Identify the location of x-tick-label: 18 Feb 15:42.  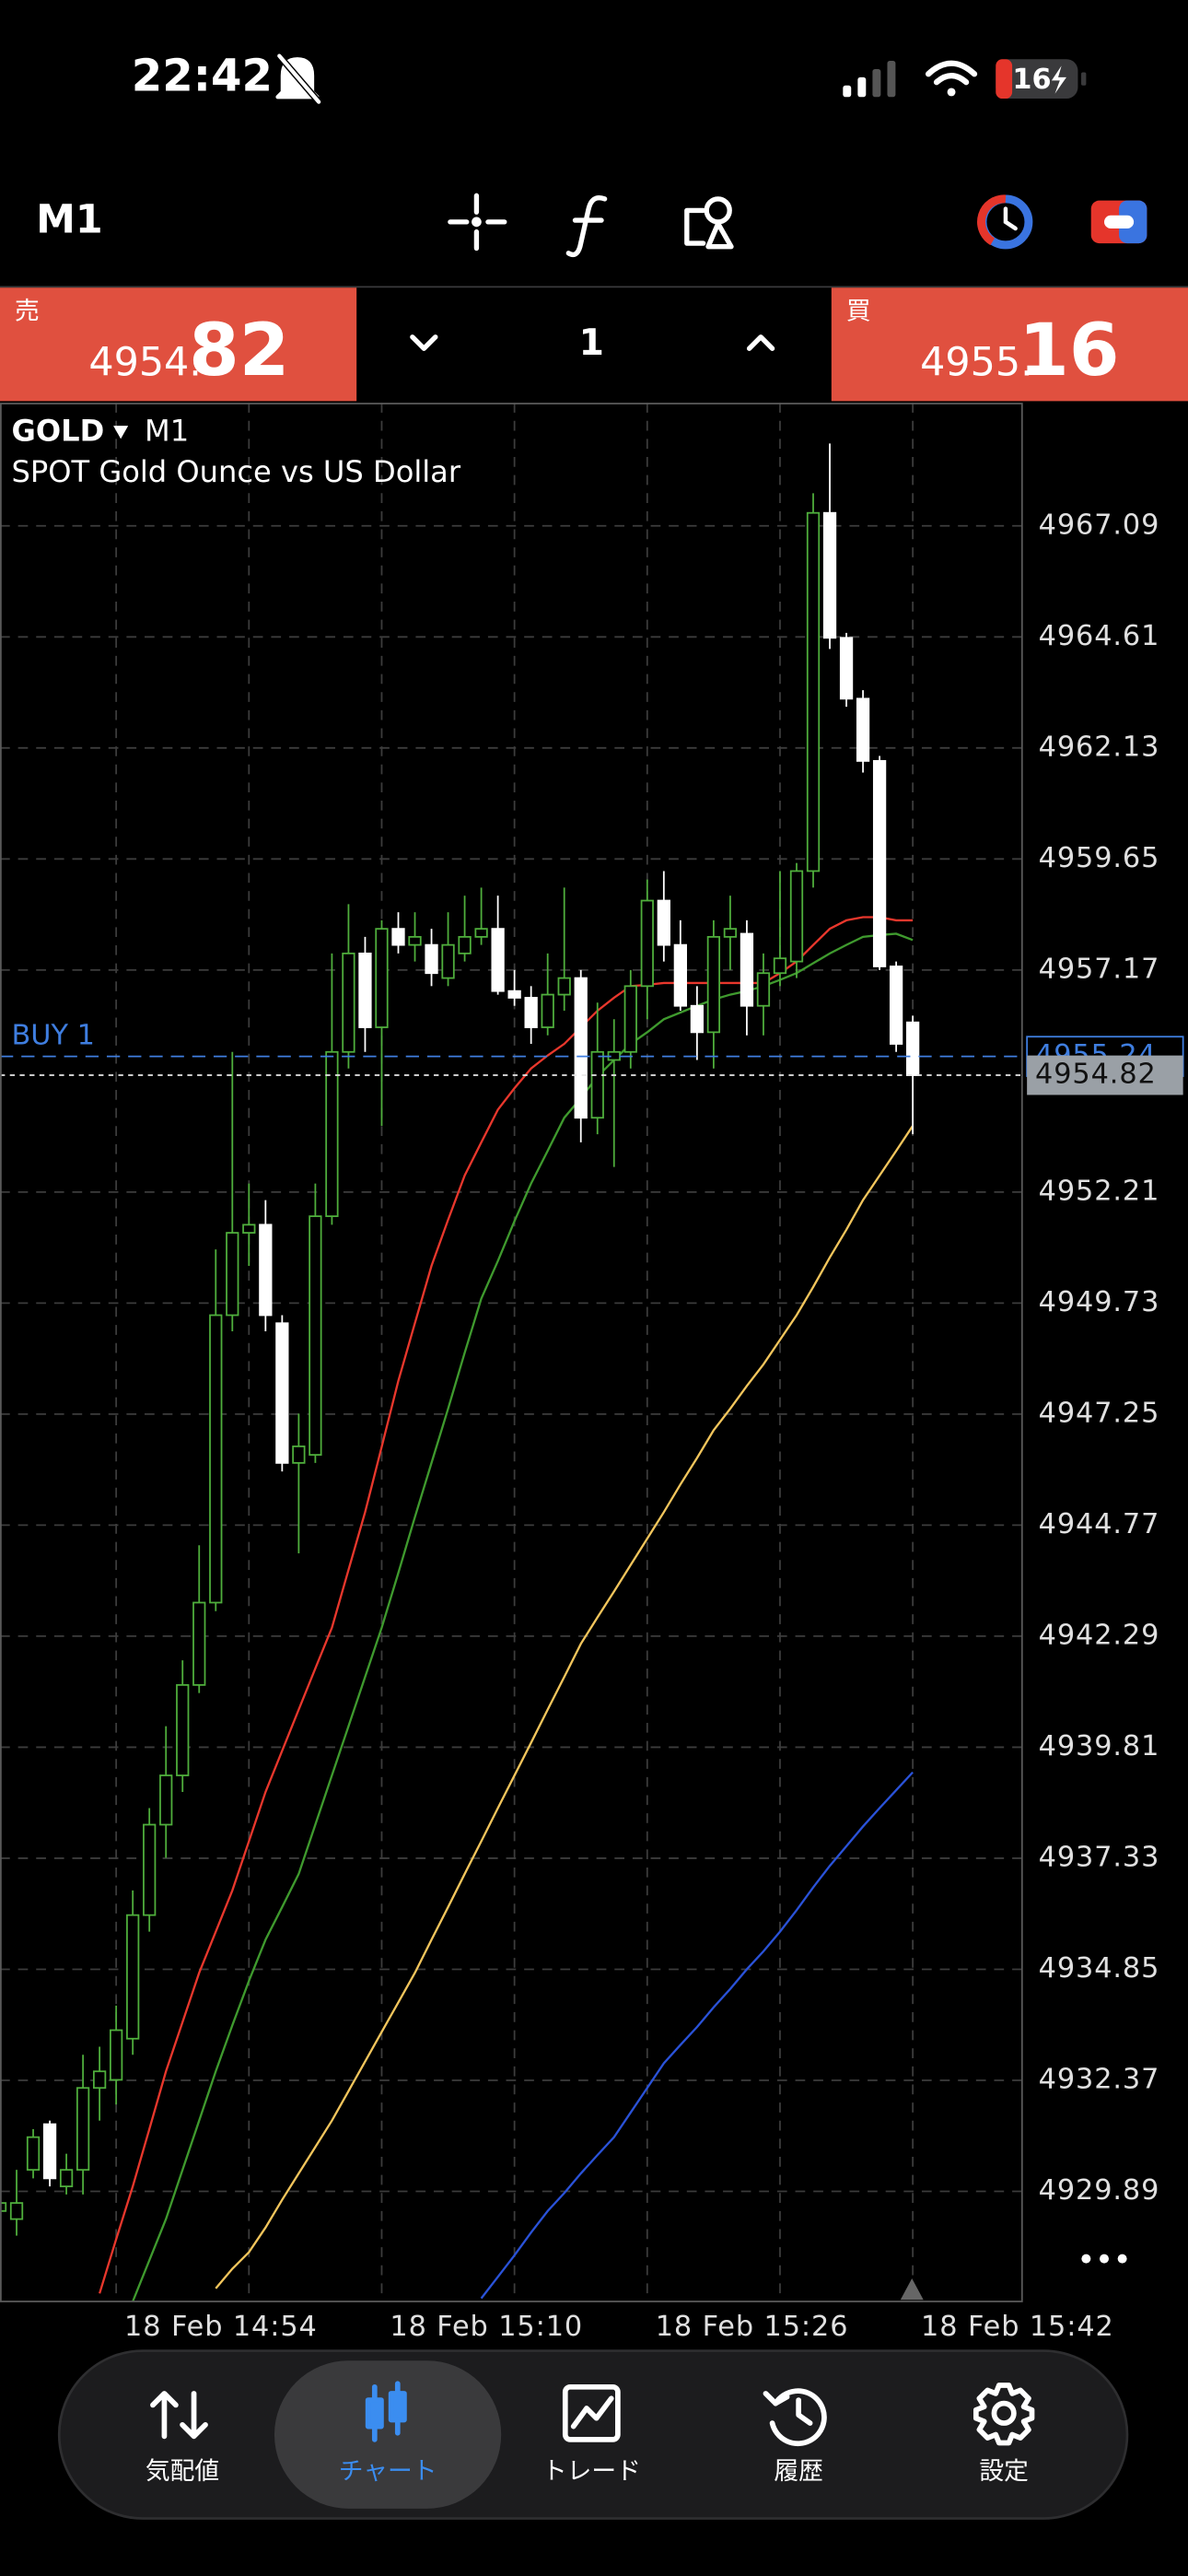
(1017, 2327).